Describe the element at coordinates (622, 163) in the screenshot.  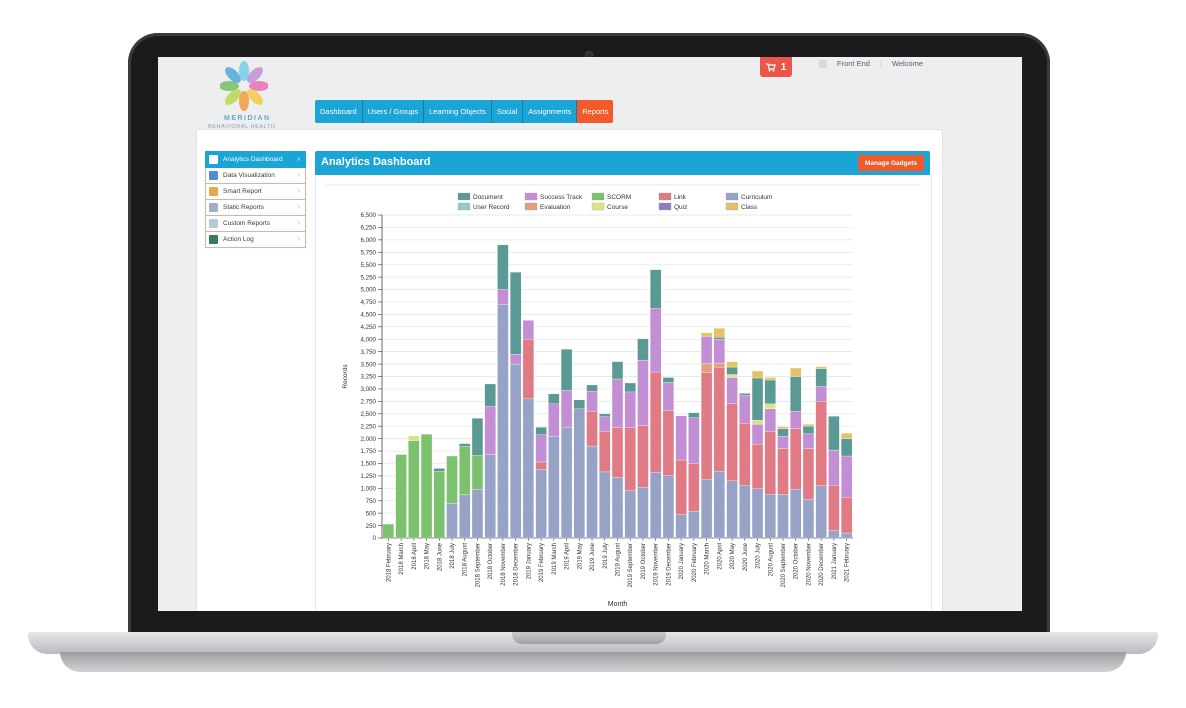
I see `panel-header: Analytics Dashboard Manage Gadgets` at that location.